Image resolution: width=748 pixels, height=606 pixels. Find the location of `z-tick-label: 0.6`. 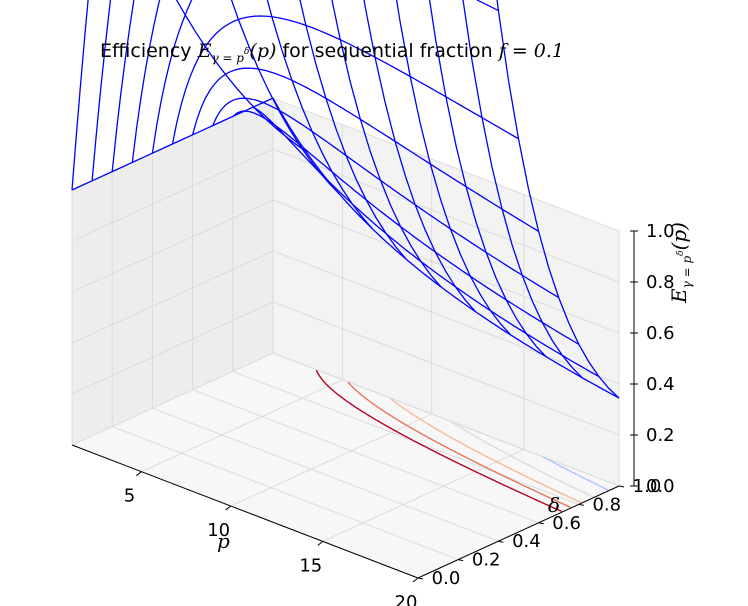

z-tick-label: 0.6 is located at coordinates (660, 333).